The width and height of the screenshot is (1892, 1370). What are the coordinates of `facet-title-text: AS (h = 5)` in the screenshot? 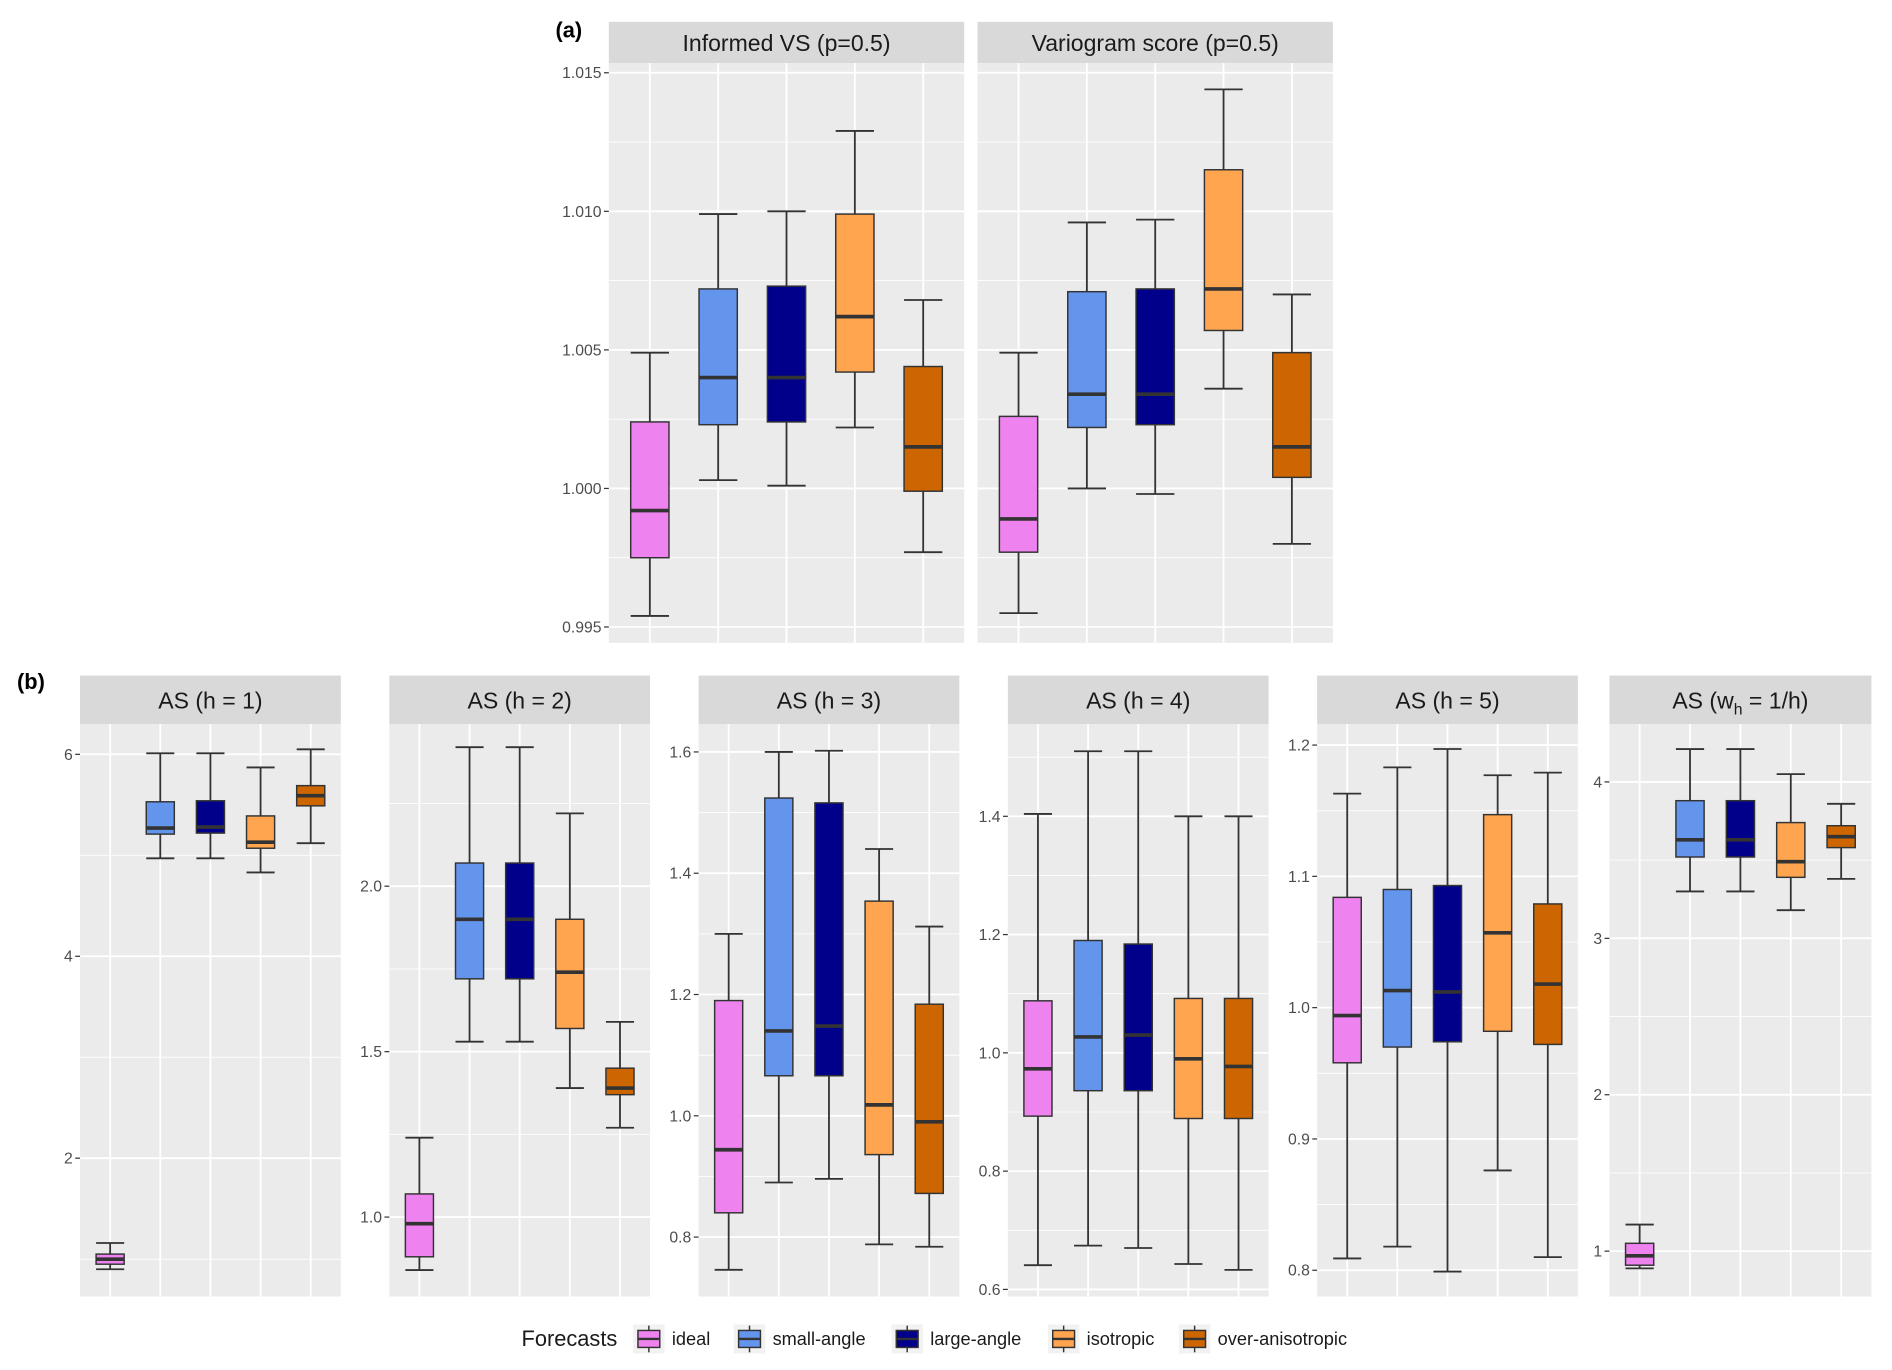 It's located at (1447, 700).